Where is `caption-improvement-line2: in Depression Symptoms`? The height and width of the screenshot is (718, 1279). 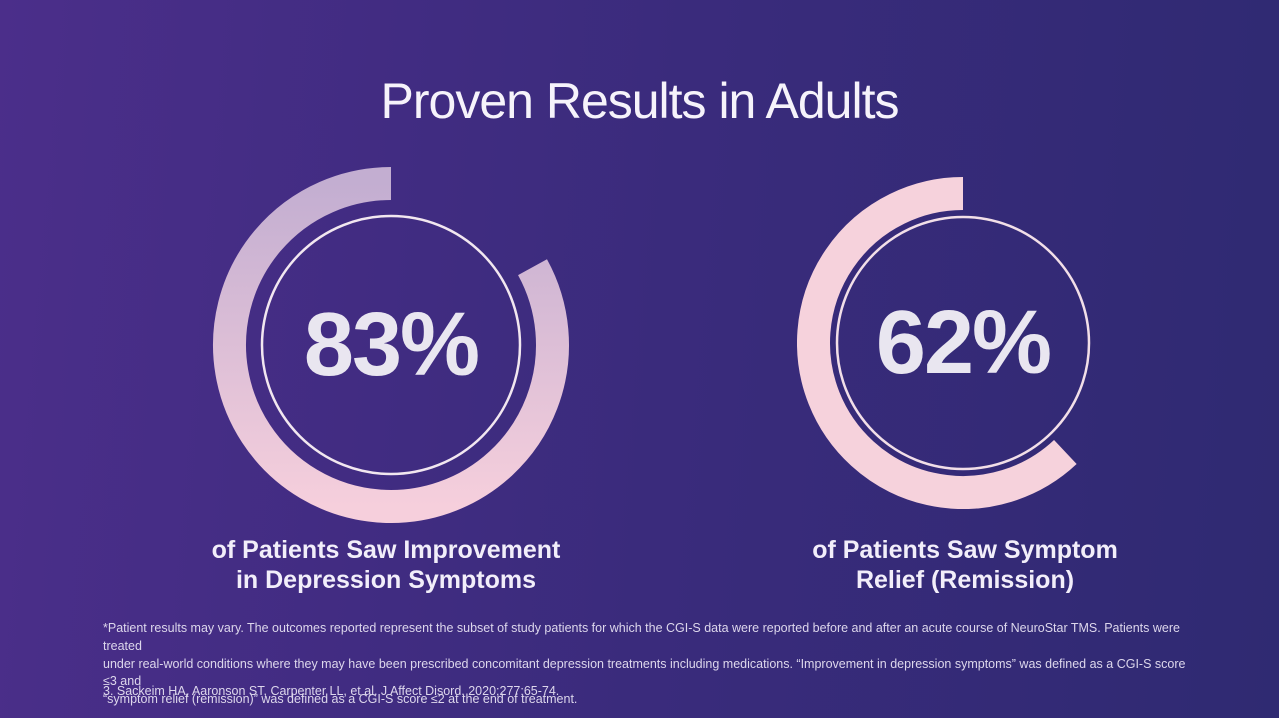 caption-improvement-line2: in Depression Symptoms is located at coordinates (386, 580).